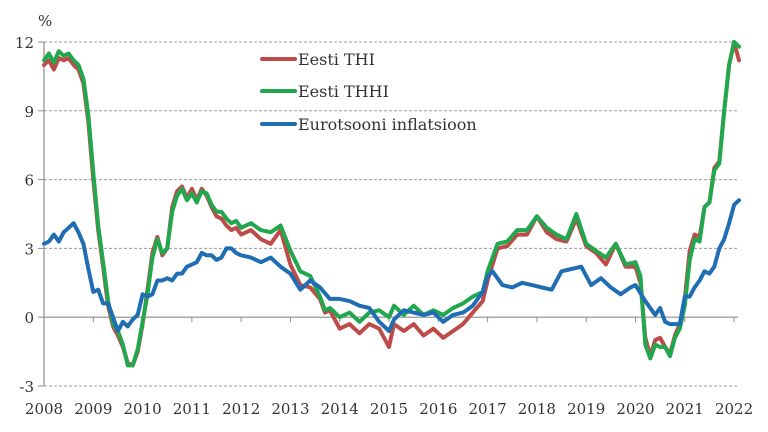  What do you see at coordinates (29, 215) in the screenshot?
I see `y-axis-ticks: -3 0 3 6 9 12` at bounding box center [29, 215].